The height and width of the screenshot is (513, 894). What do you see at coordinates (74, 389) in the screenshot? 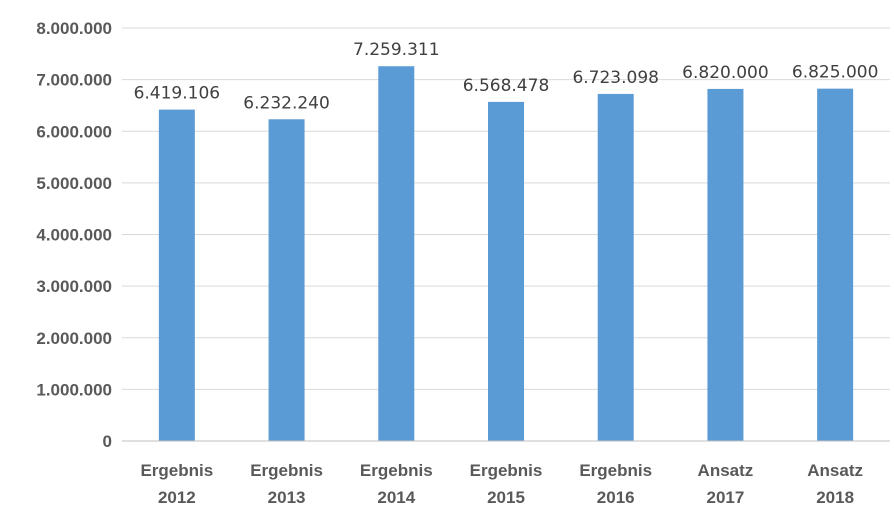
I see `y-tick-label: 1.000.000` at bounding box center [74, 389].